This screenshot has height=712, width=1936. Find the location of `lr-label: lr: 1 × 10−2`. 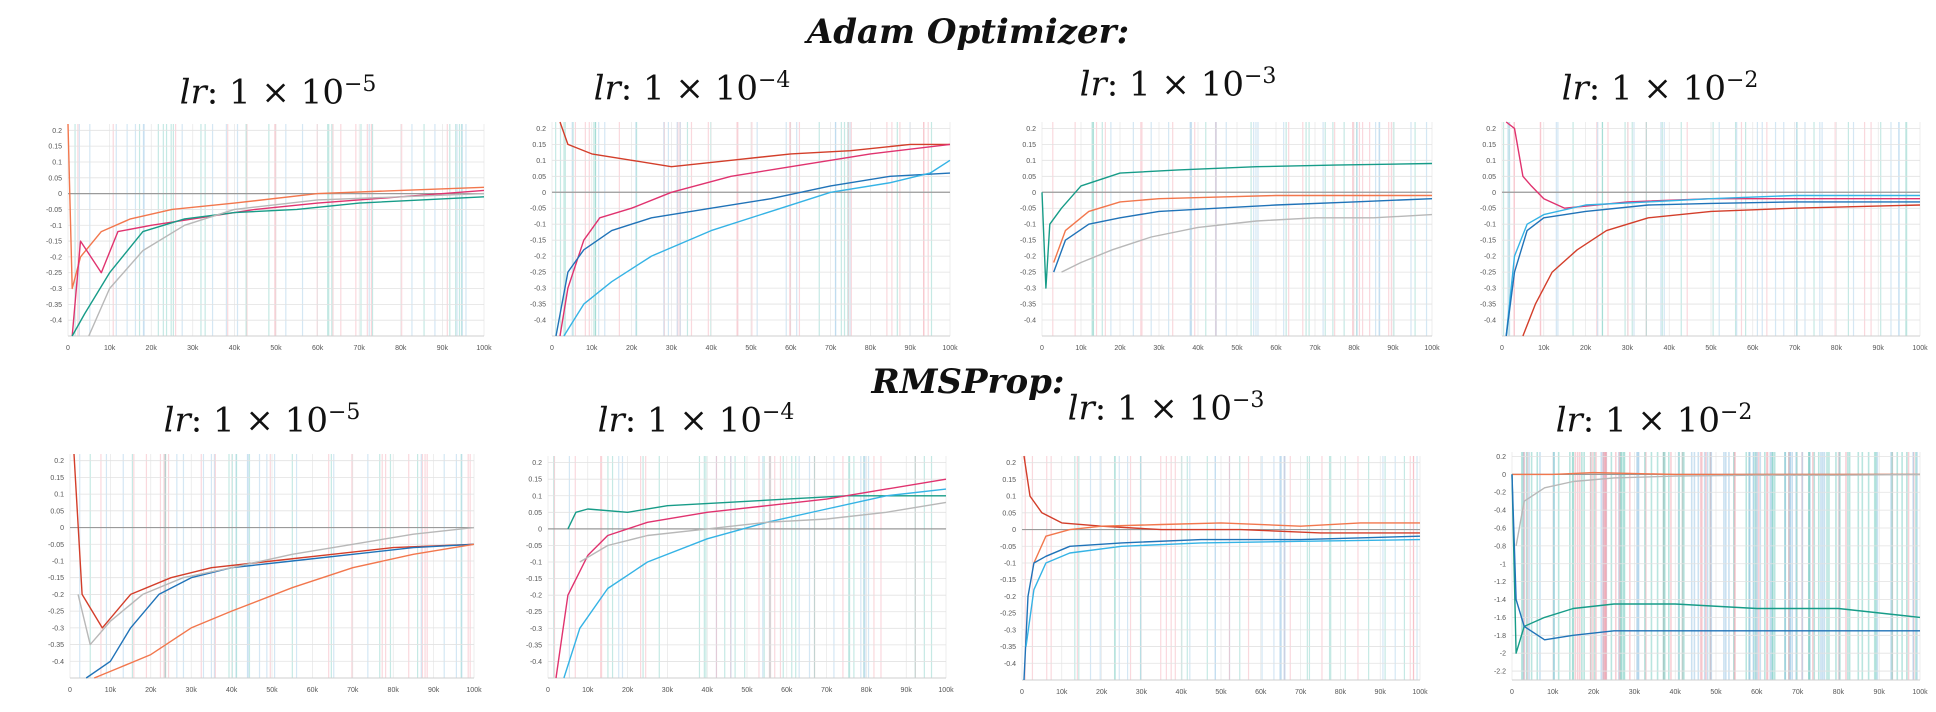

lr-label: lr: 1 × 10−2 is located at coordinates (1654, 420).